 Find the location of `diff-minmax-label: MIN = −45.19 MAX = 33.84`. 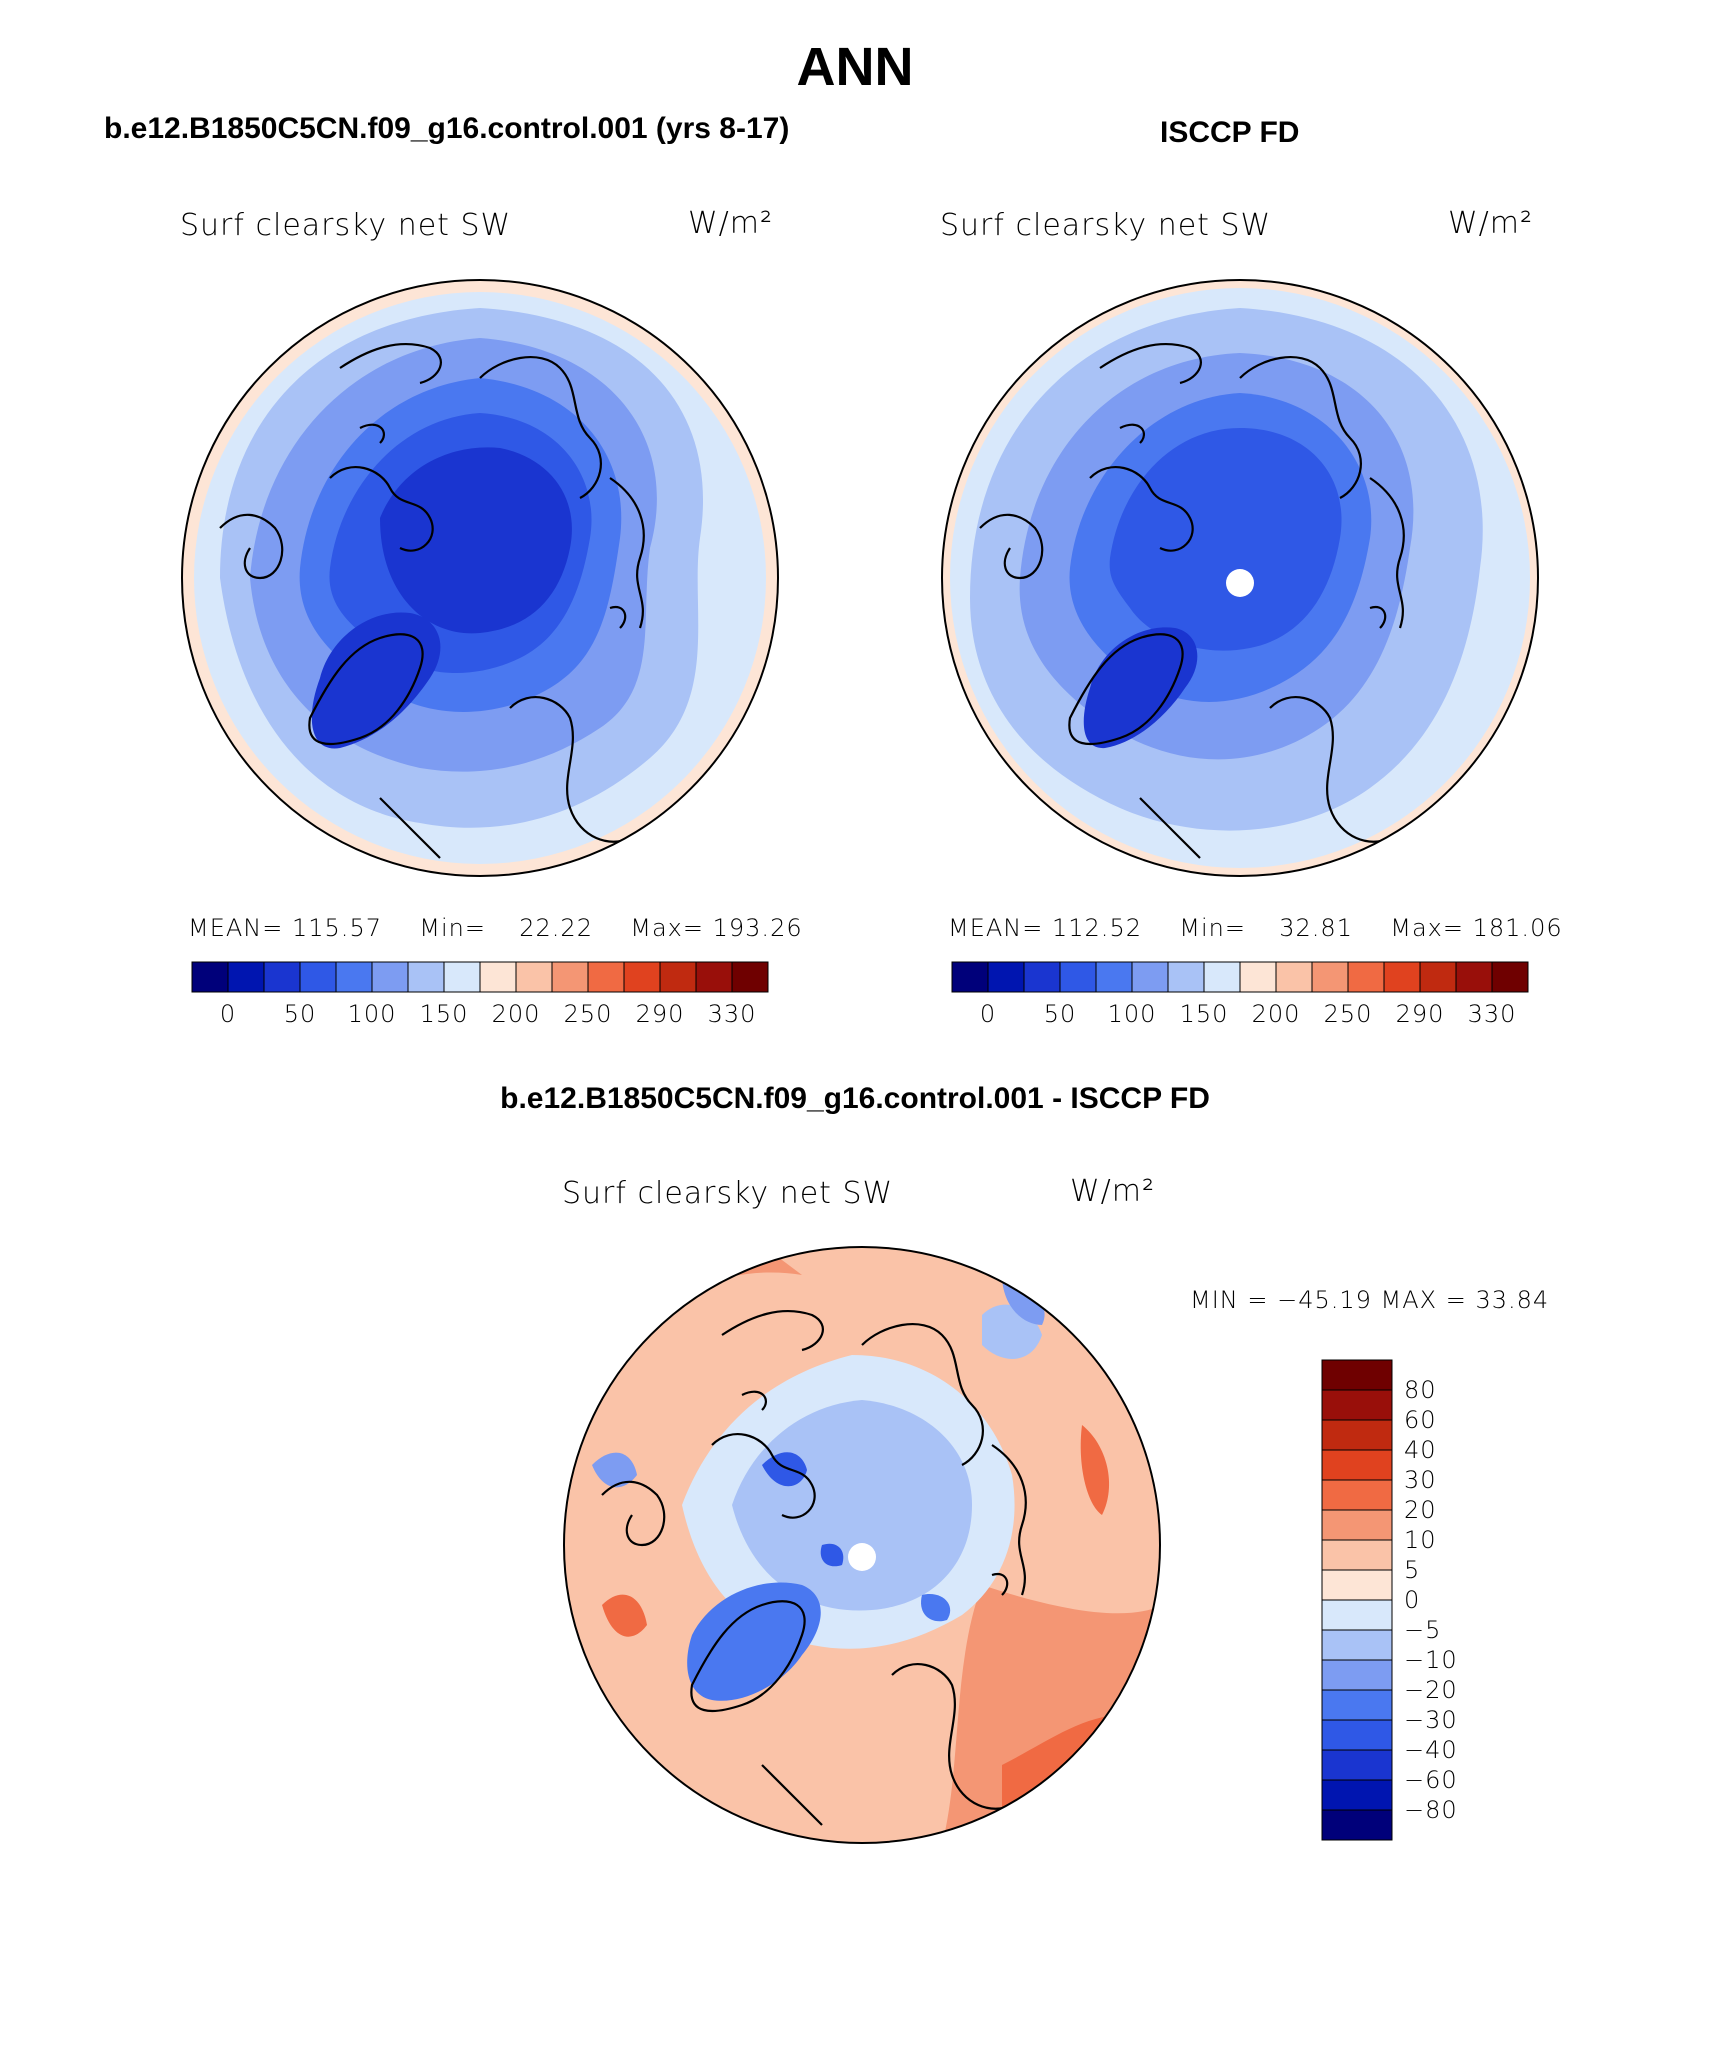

diff-minmax-label: MIN = −45.19 MAX = 33.84 is located at coordinates (1370, 1300).